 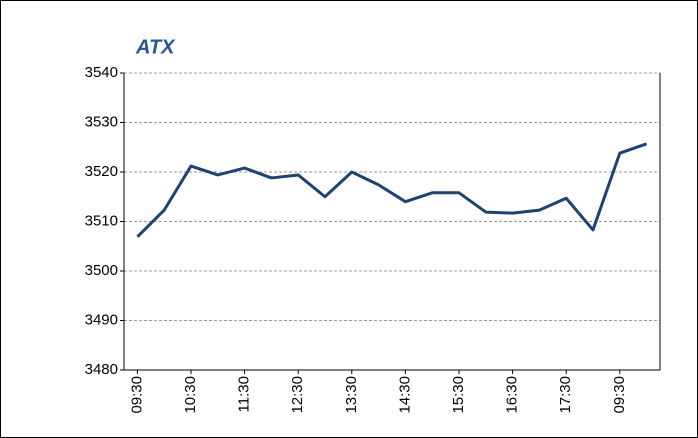 I want to click on x-tick-label: 10:30, so click(x=190, y=395).